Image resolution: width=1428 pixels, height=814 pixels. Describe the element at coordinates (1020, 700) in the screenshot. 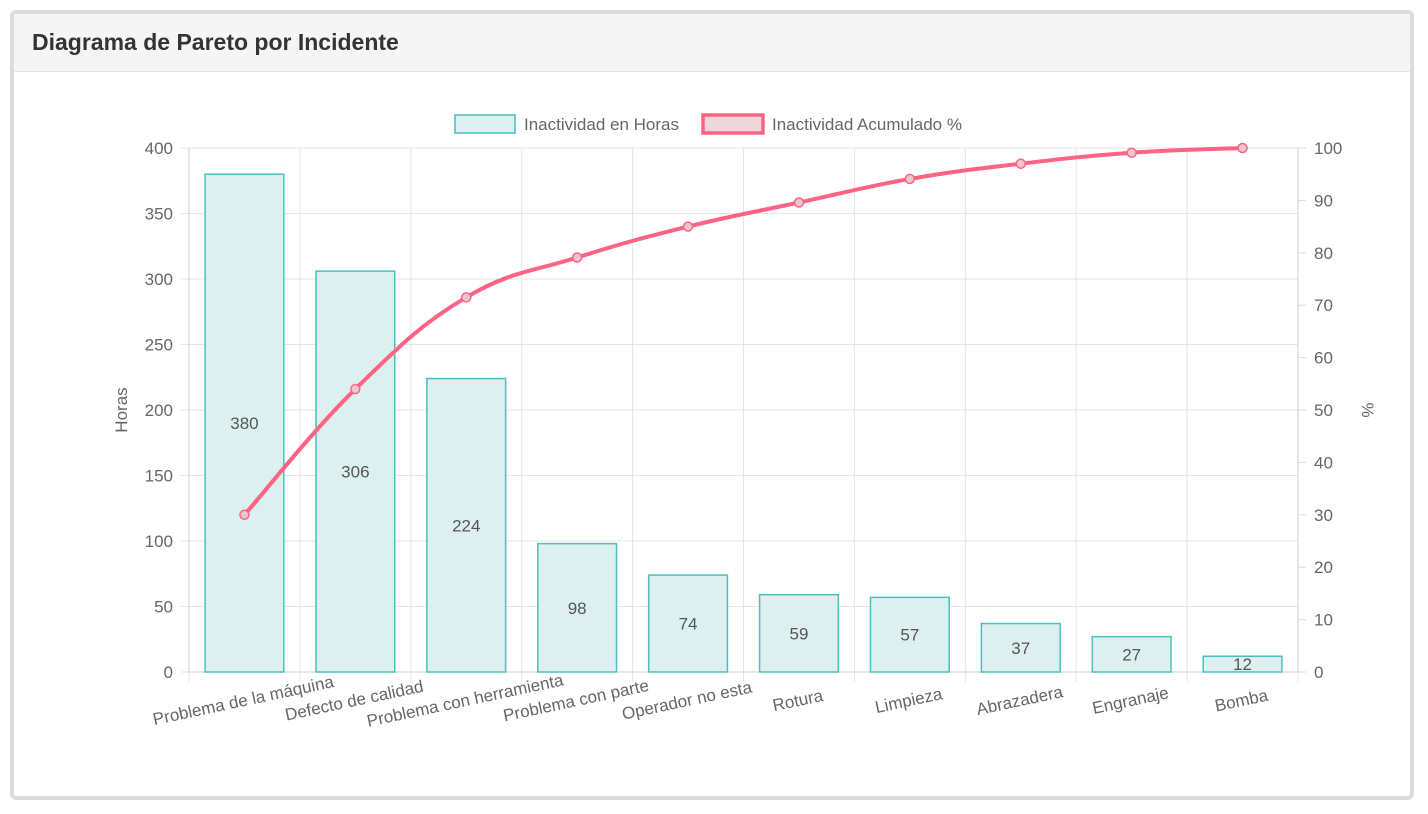

I see `x-tick-label: Abrazadera` at that location.